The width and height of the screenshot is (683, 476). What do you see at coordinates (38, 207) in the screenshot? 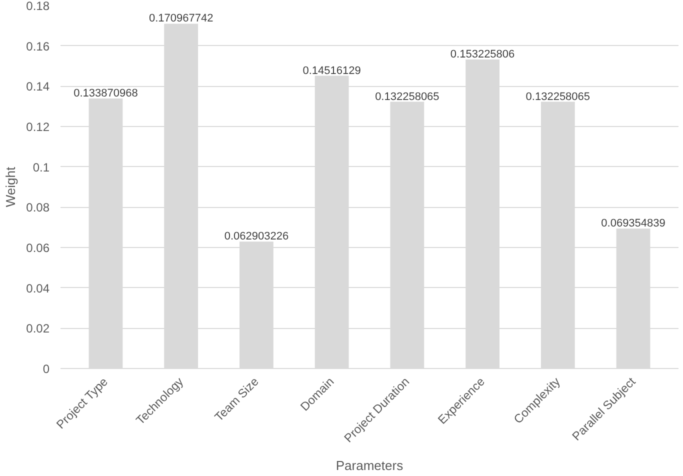
I see `y-tick-label: 0.08` at bounding box center [38, 207].